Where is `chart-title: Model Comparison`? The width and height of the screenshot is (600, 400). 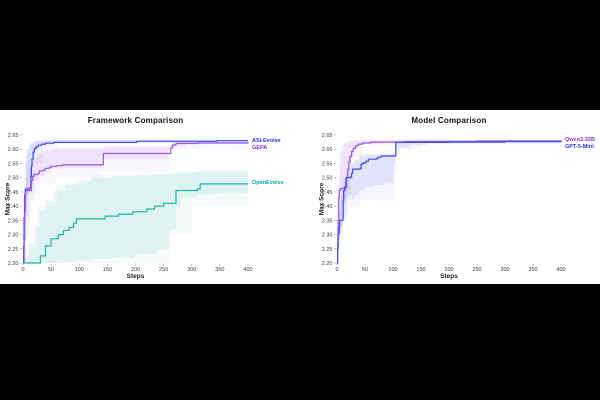
chart-title: Model Comparison is located at coordinates (449, 120).